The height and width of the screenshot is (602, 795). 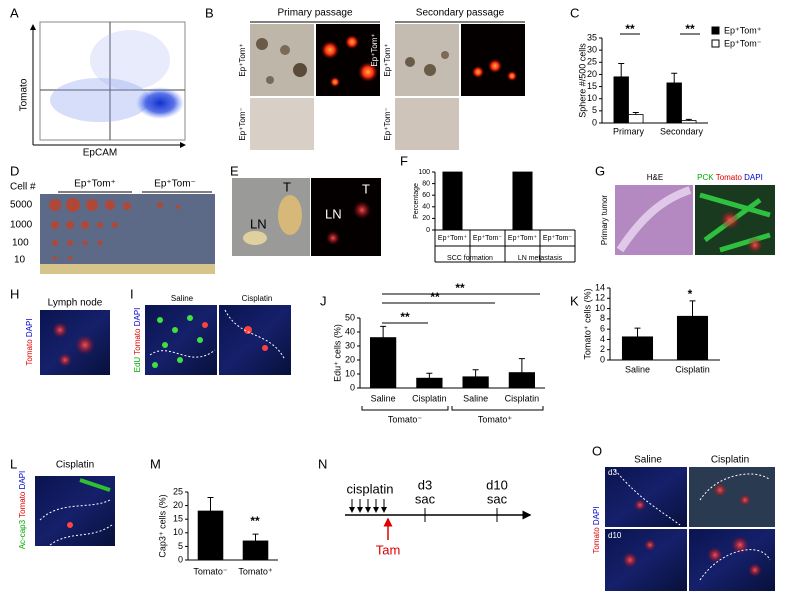 What do you see at coordinates (425, 506) in the screenshot?
I see `panel-n: N cisplatin Tam d3 sac d10 sac` at bounding box center [425, 506].